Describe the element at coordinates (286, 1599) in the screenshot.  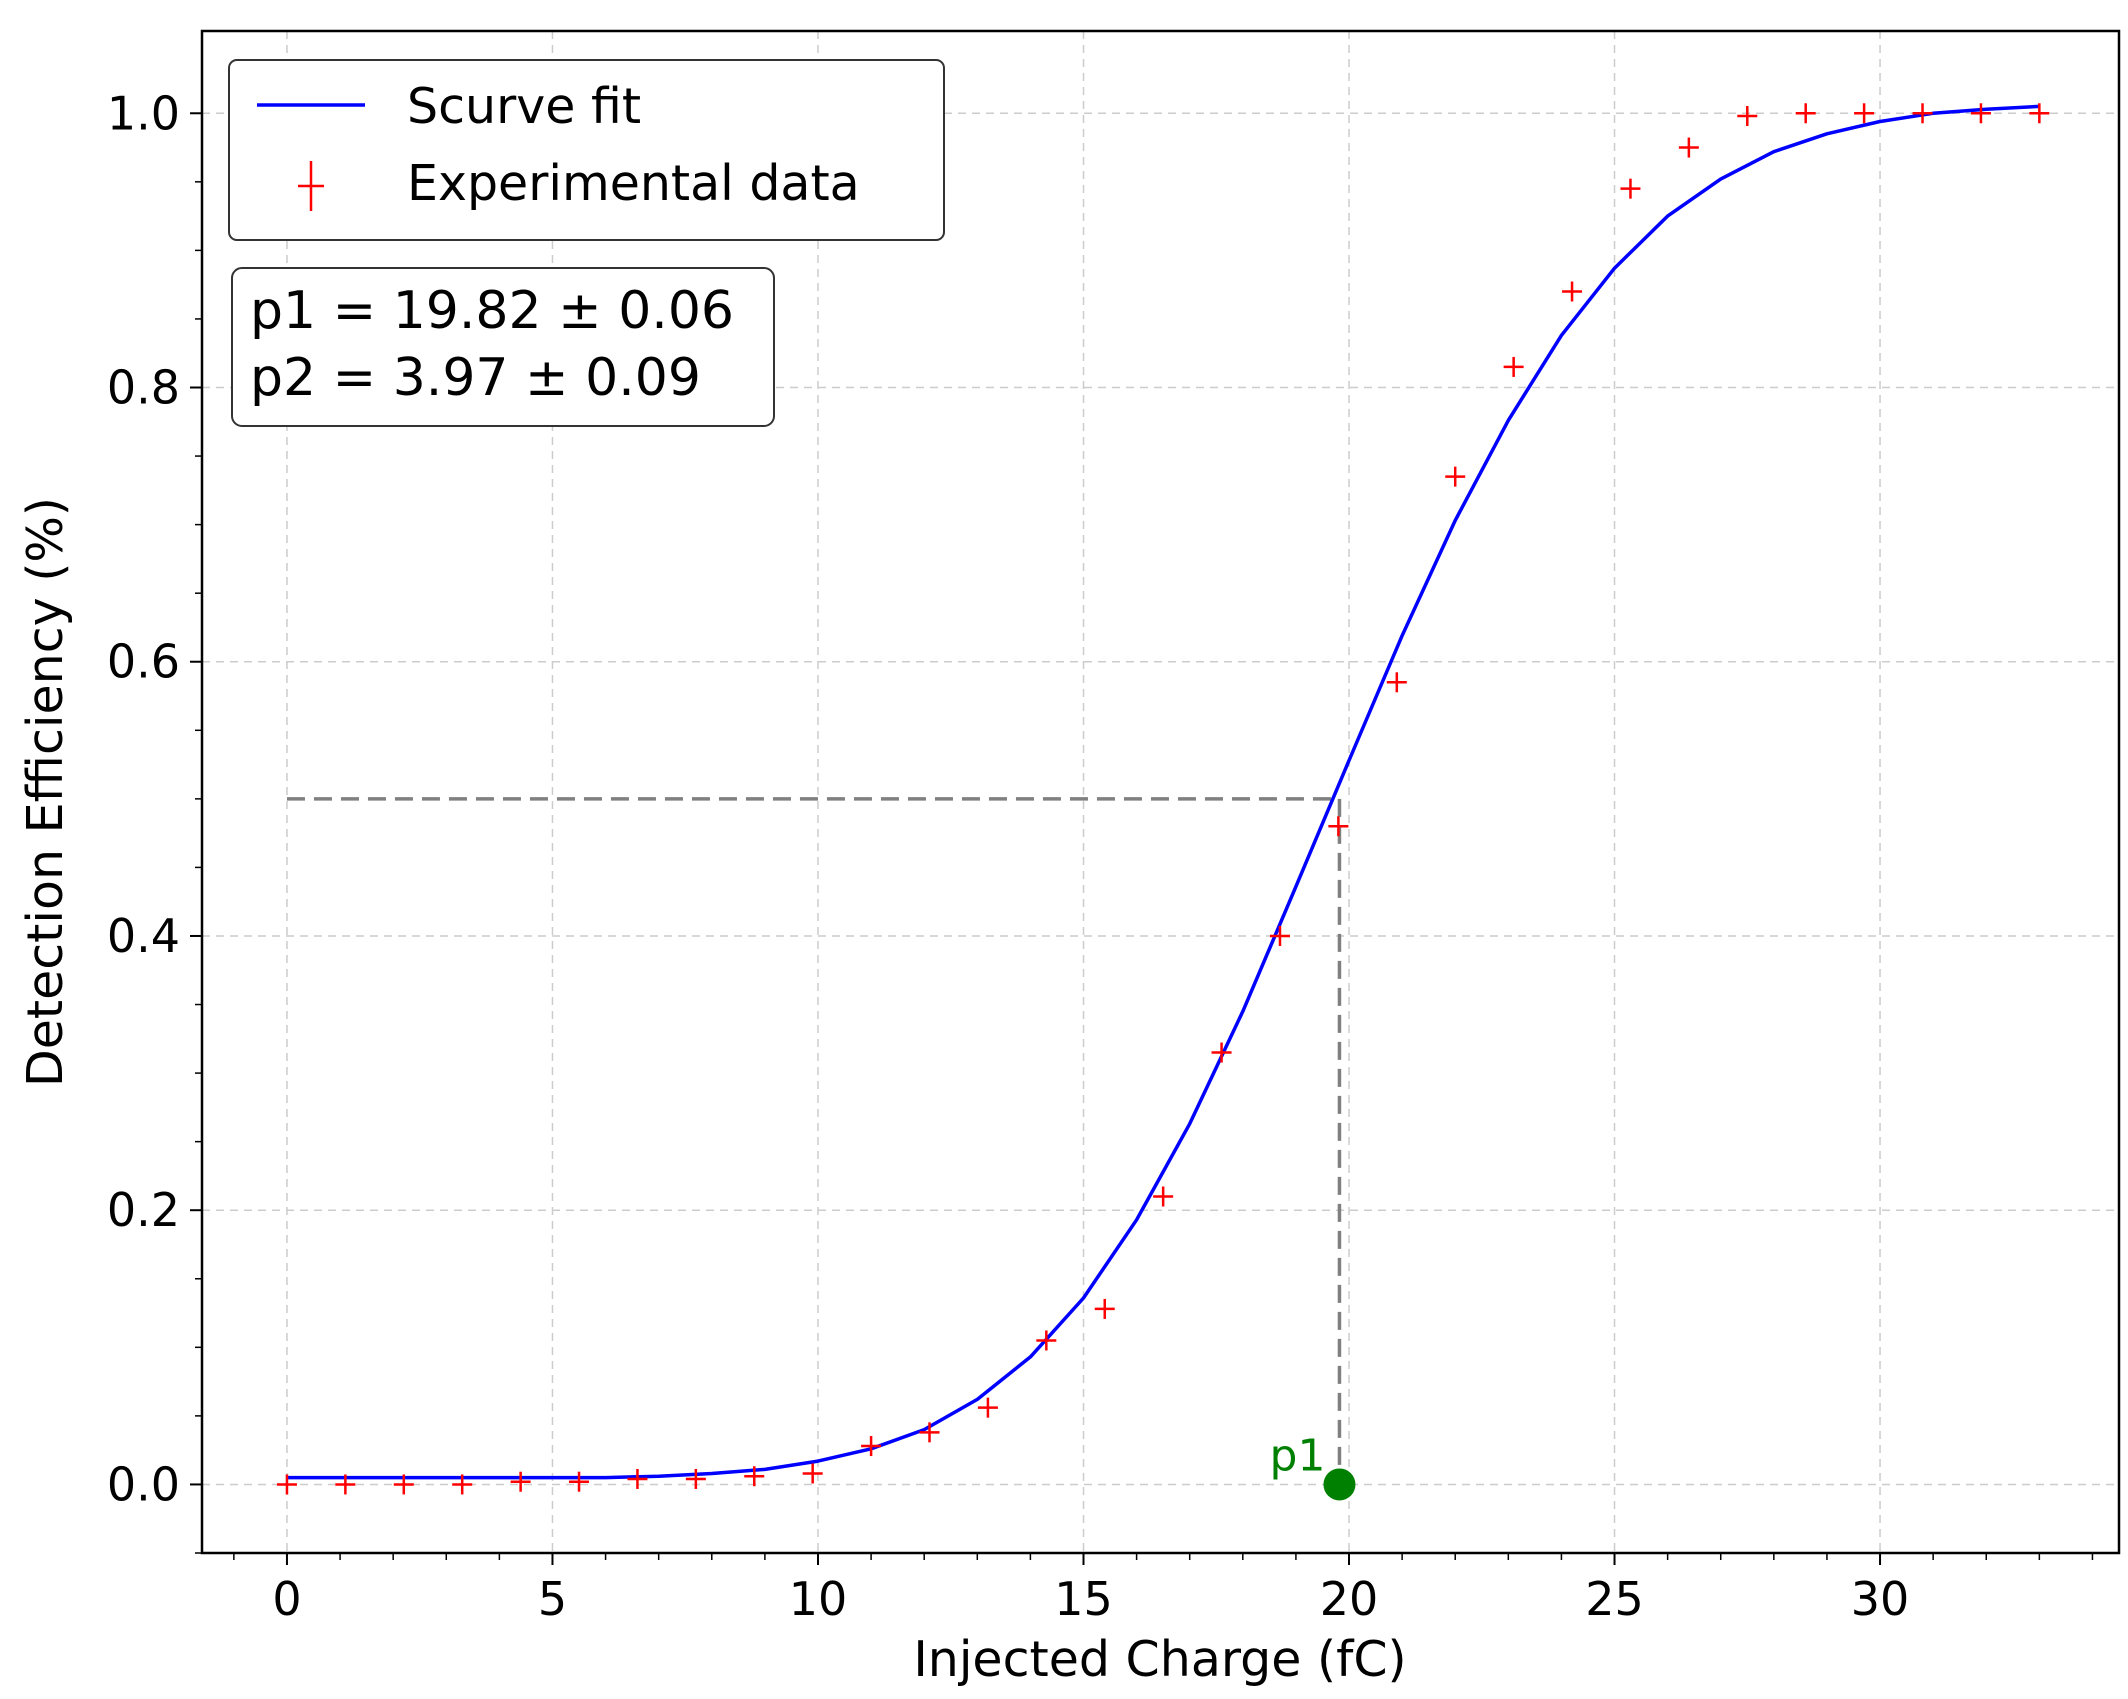
I see `x-tick-label: 0` at that location.